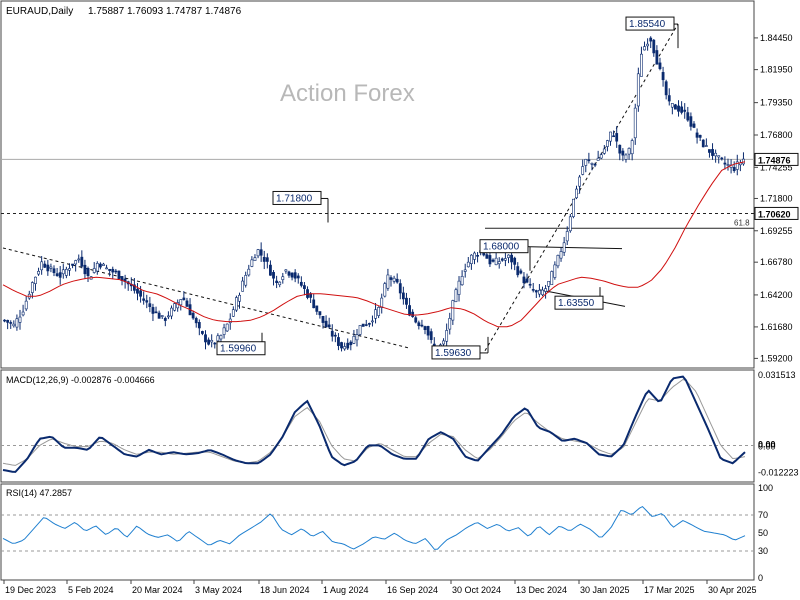 This screenshot has width=800, height=600. Describe the element at coordinates (776, 159) in the screenshot. I see `current-price-tag-box` at that location.